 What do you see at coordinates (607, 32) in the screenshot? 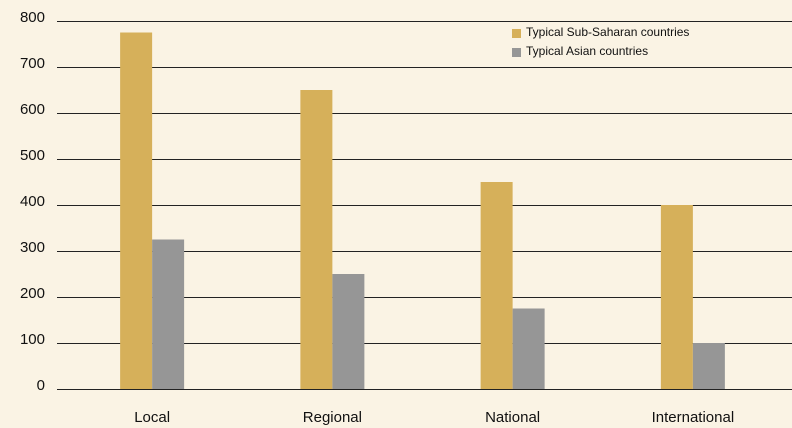
I see `legend-label: Typical Sub-Saharan countries` at bounding box center [607, 32].